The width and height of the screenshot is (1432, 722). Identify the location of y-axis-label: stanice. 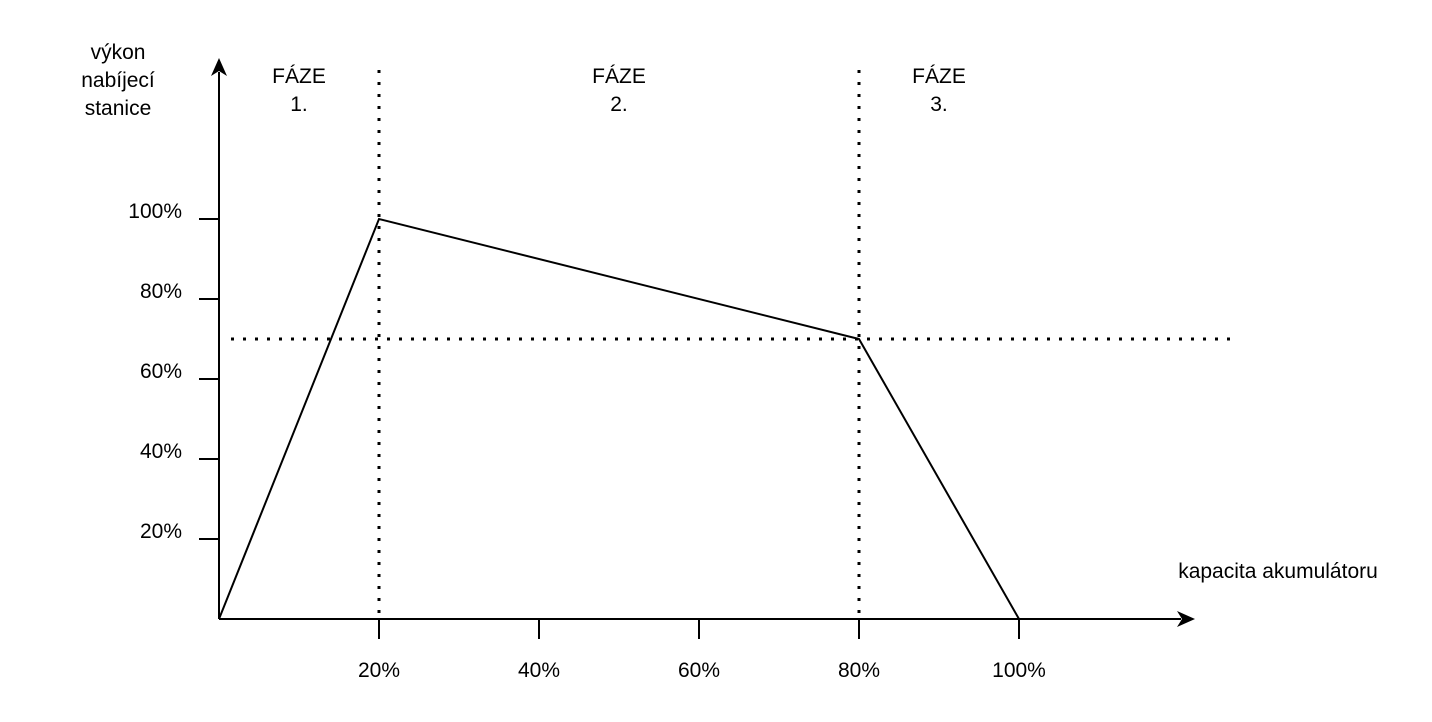
(118, 108).